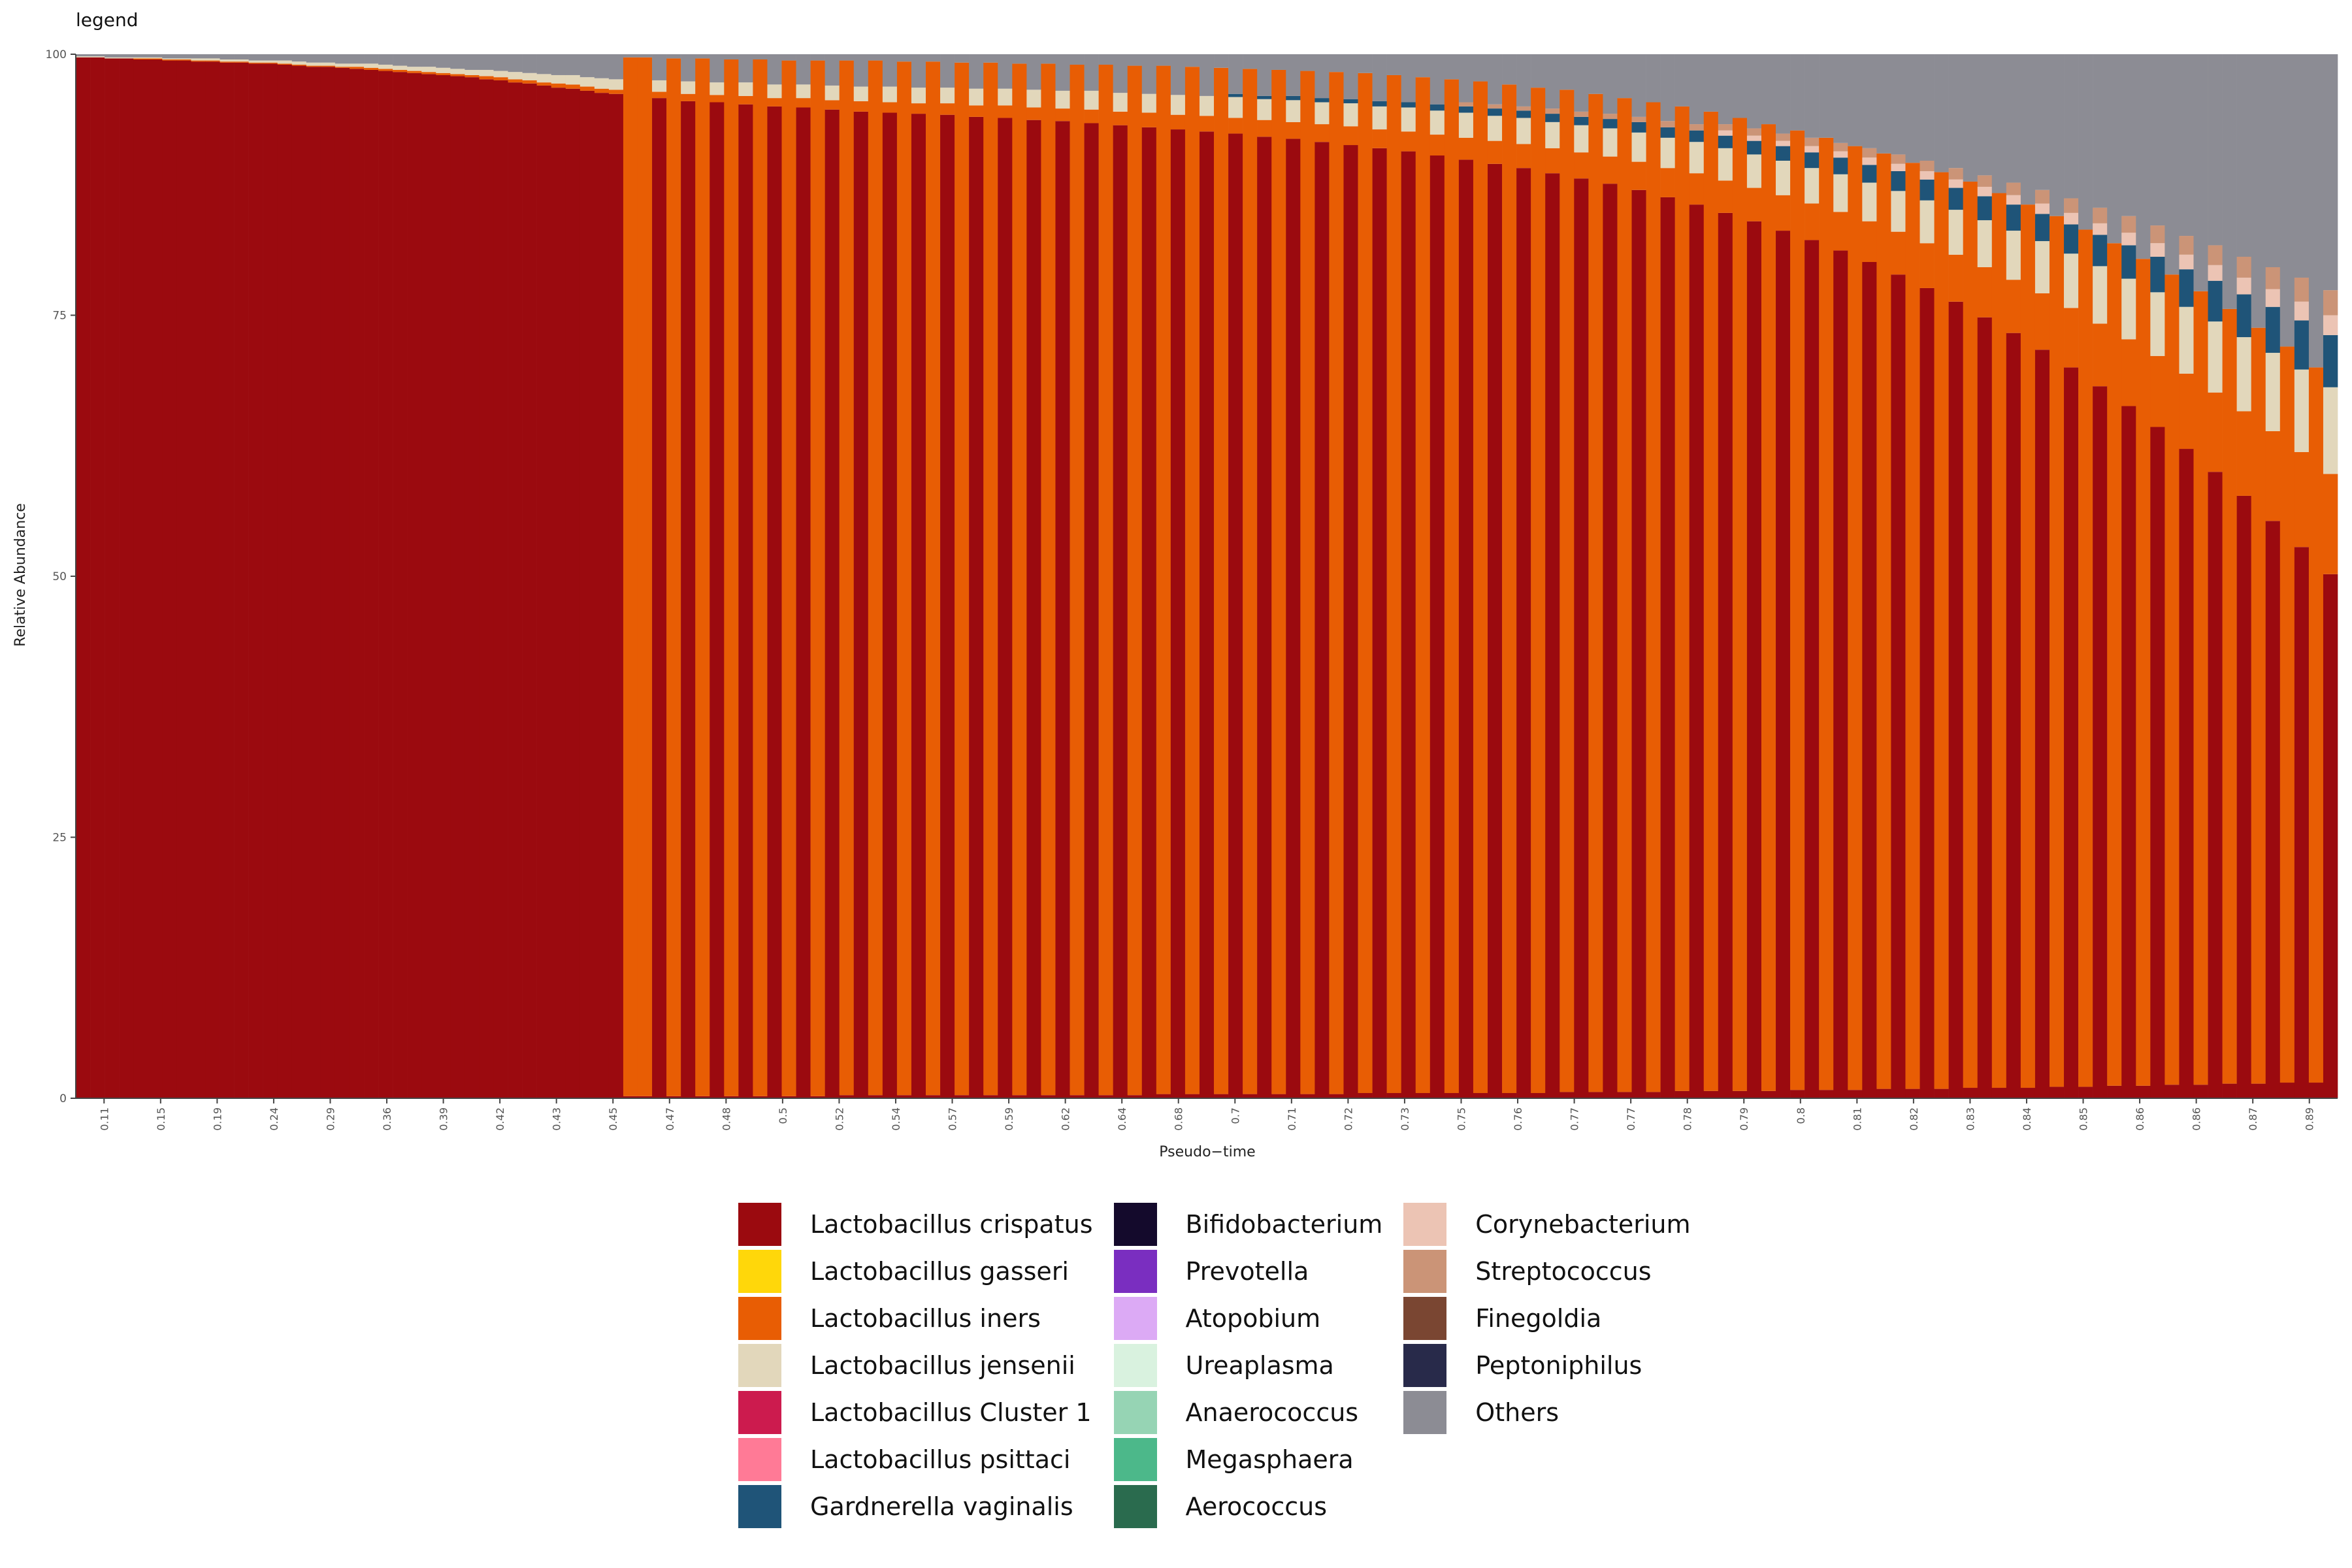  Describe the element at coordinates (839, 1119) in the screenshot. I see `x-tick-label: 0.52` at that location.